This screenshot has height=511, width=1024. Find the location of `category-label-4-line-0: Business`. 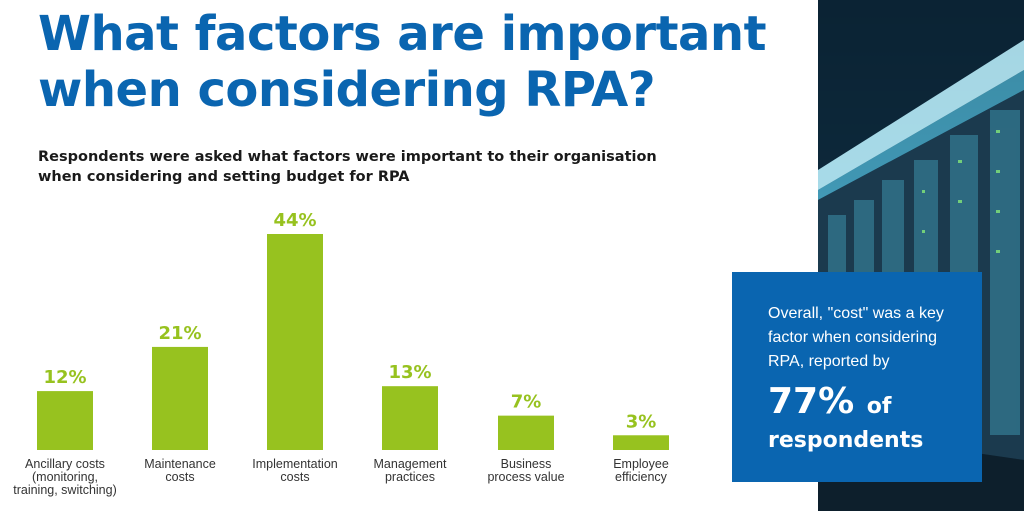

category-label-4-line-0: Business is located at coordinates (526, 464).